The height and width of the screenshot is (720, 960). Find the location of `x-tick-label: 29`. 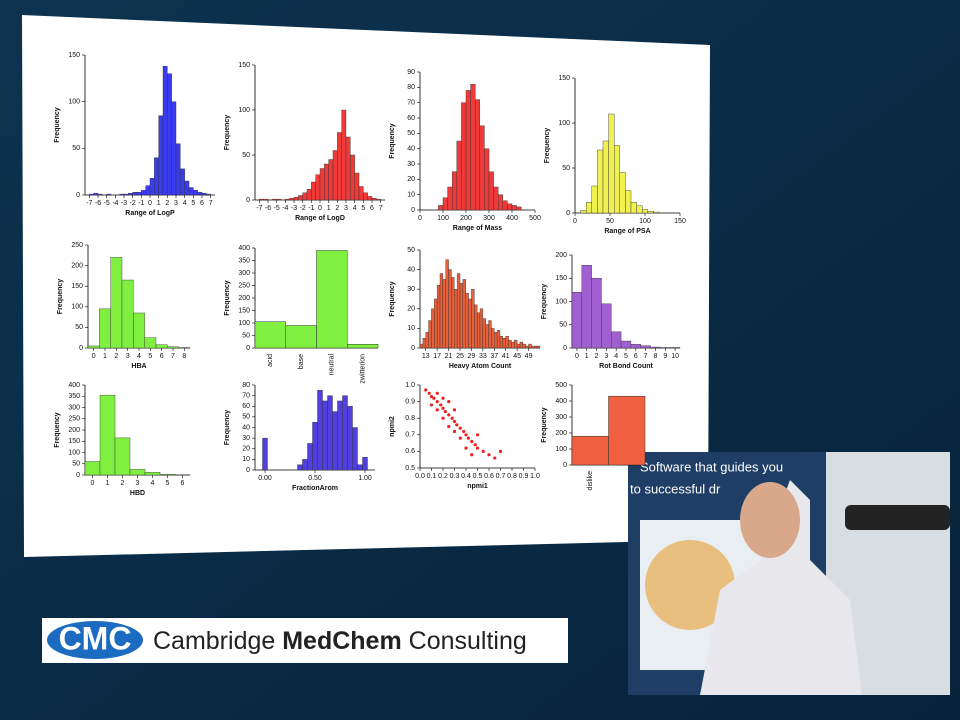

x-tick-label: 29 is located at coordinates (472, 356).